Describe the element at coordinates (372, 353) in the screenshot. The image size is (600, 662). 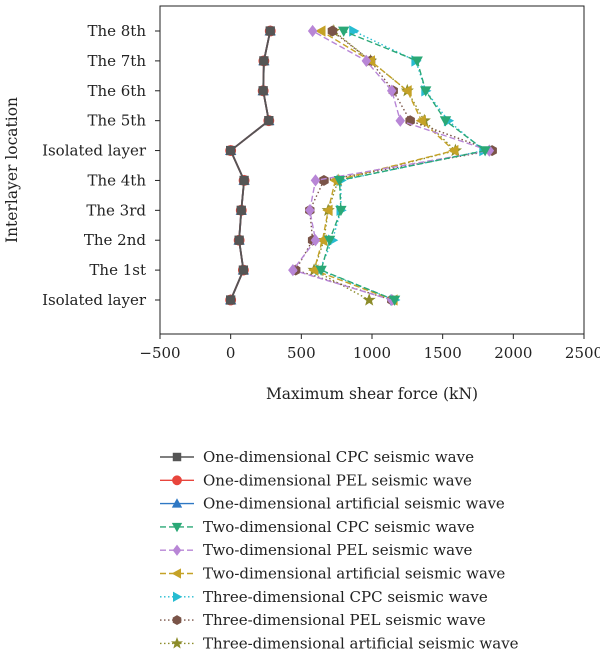
I see `x-tick-label: 1000` at that location.